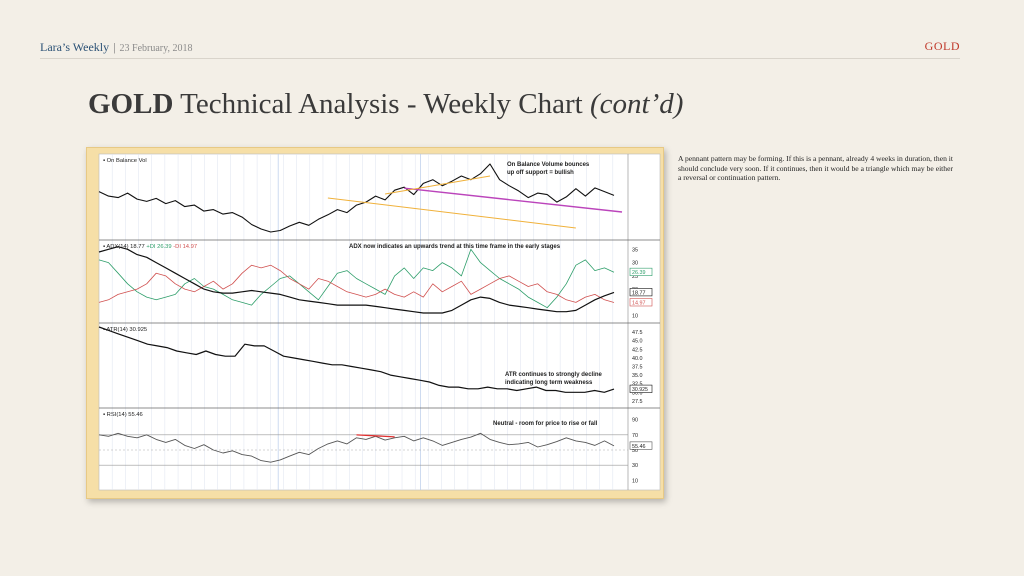 Image resolution: width=1024 pixels, height=576 pixels. I want to click on plus-di-series-line, so click(356, 278).